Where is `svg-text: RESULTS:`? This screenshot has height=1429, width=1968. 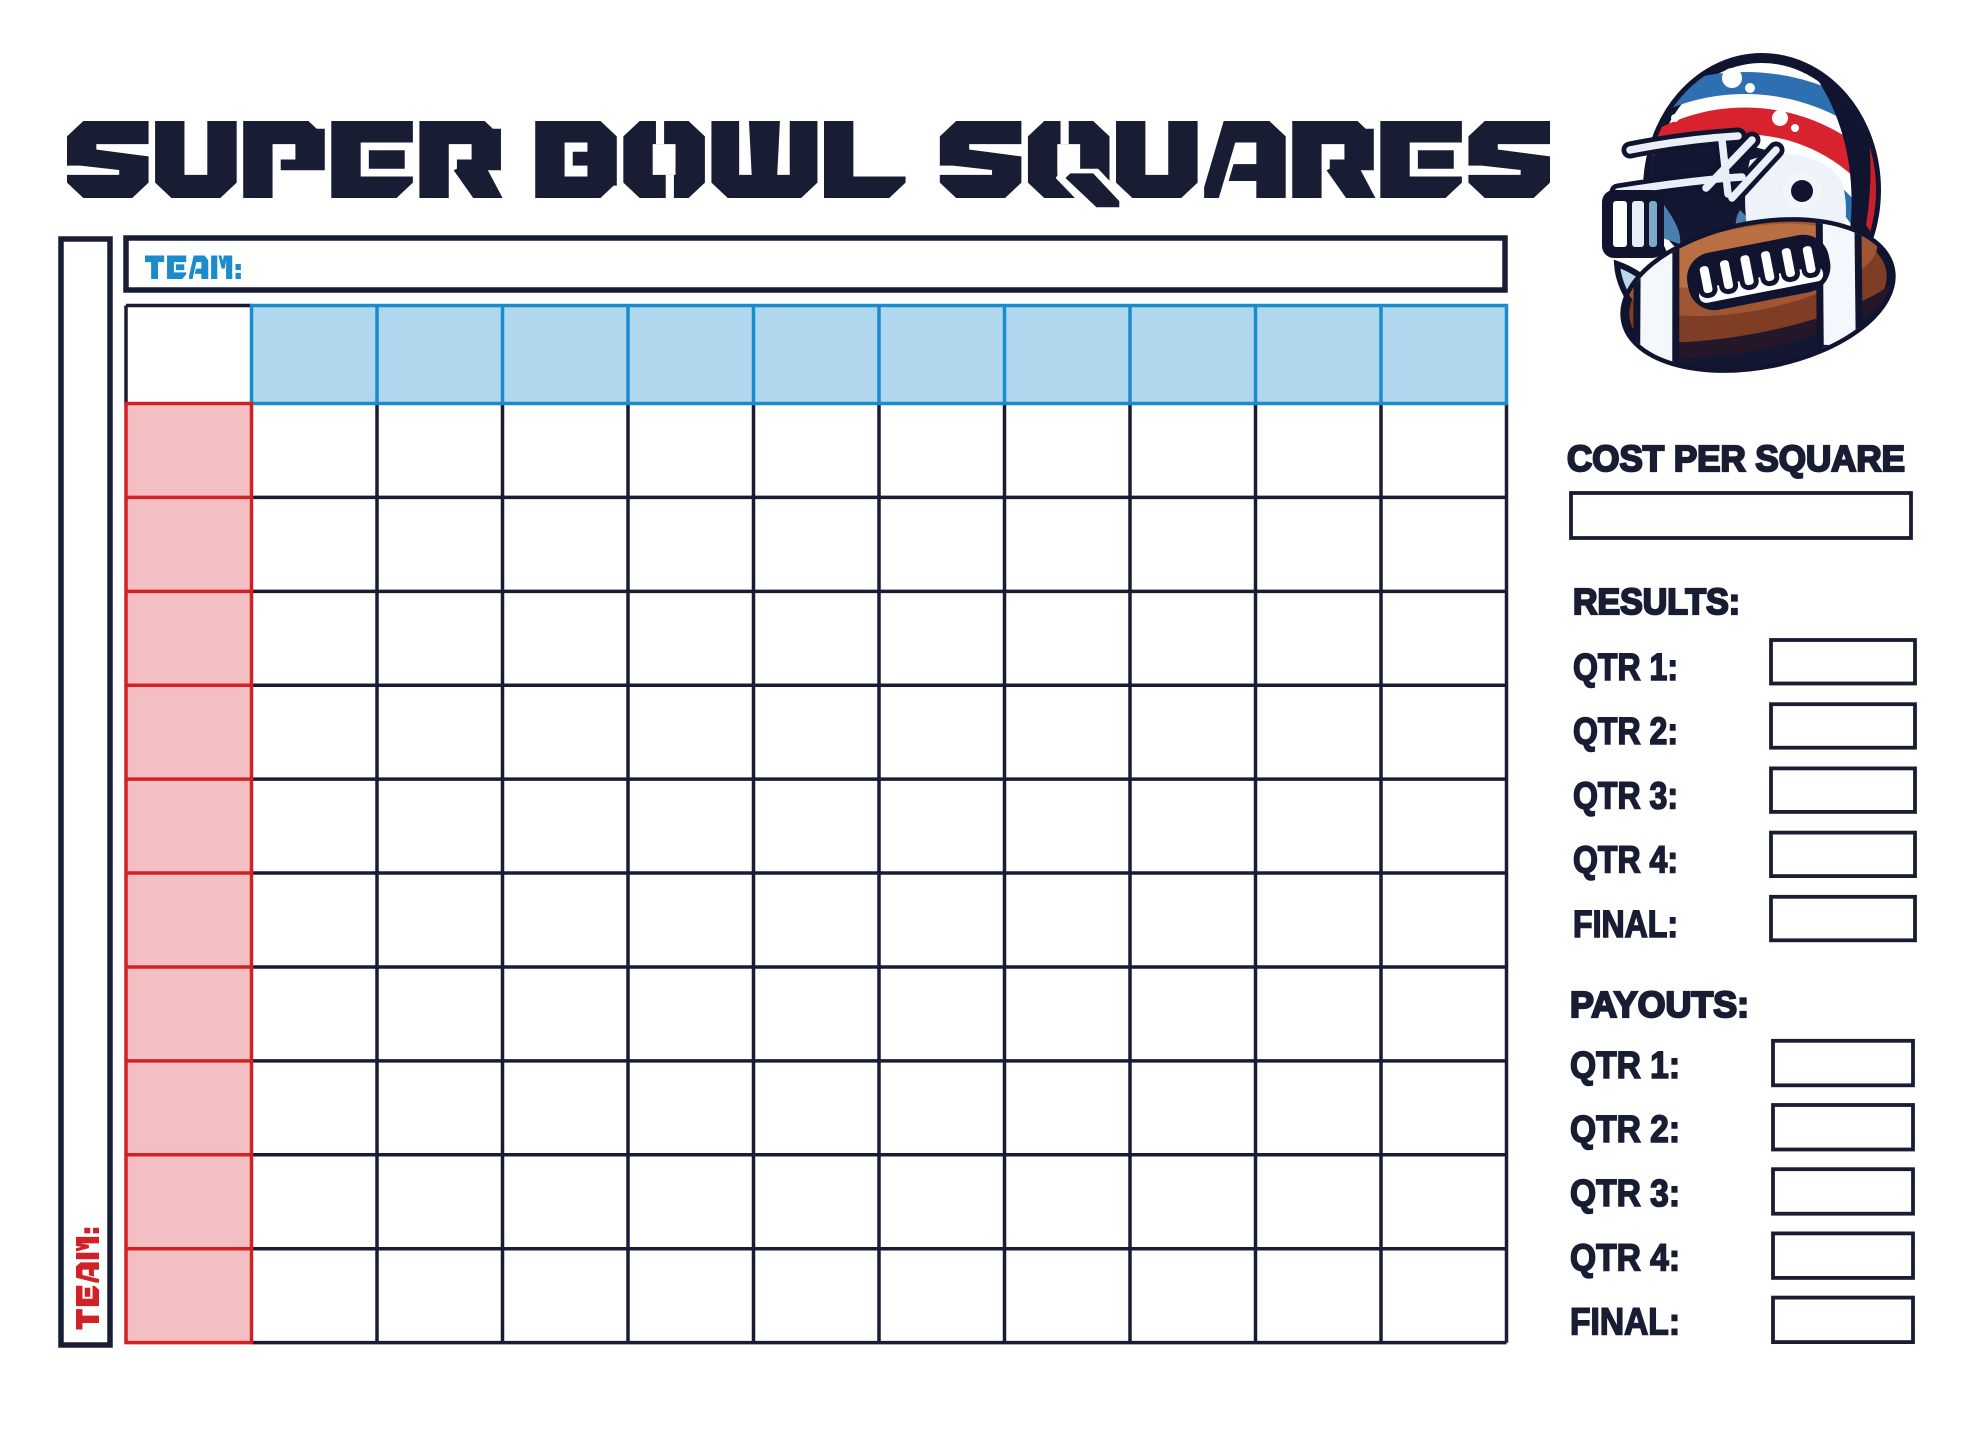 svg-text: RESULTS: is located at coordinates (1656, 601).